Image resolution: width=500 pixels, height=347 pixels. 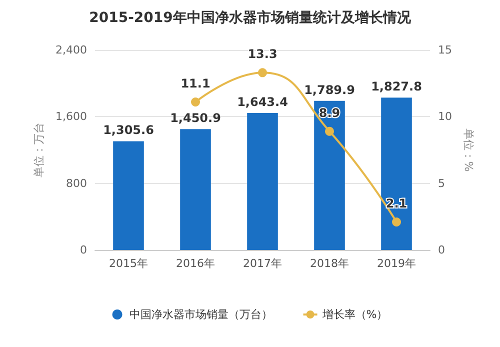 What do you see at coordinates (396, 87) in the screenshot?
I see `data-label: 1,827.8` at bounding box center [396, 87].